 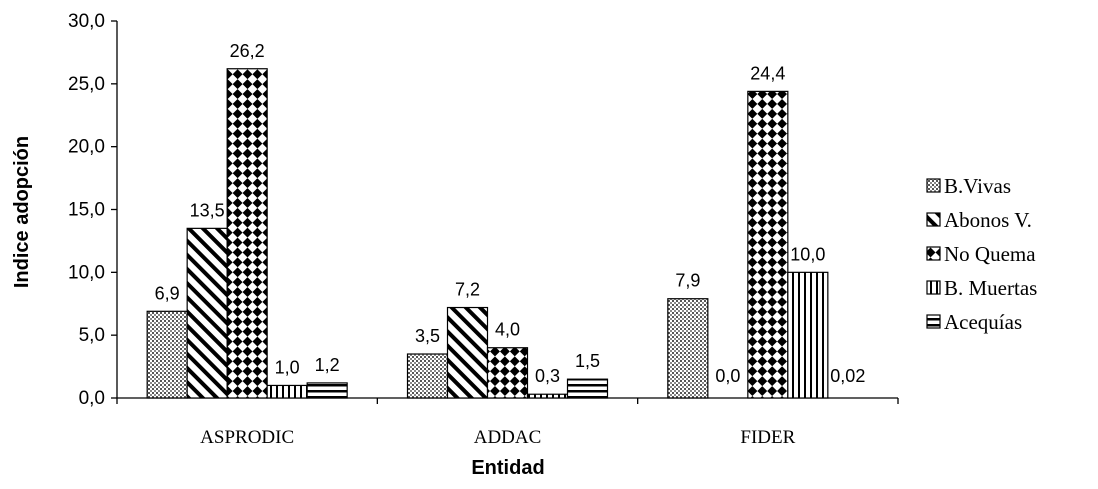 What do you see at coordinates (933, 287) in the screenshot?
I see `legend-swatch-vertical` at bounding box center [933, 287].